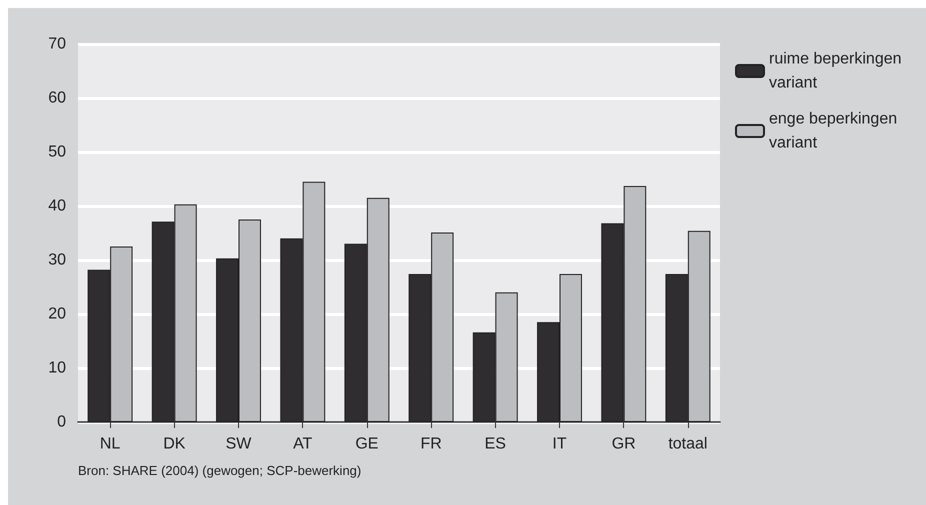  I want to click on x-tick-label: FR, so click(431, 444).